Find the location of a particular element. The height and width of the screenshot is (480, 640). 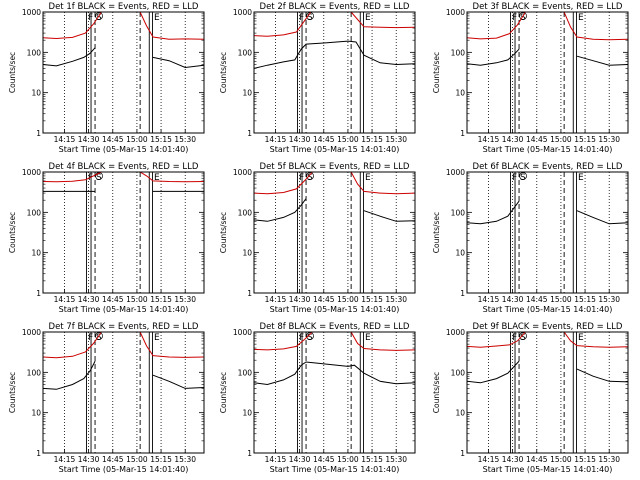

chart-title: Det 5f BLACK = Events, RED = LLD is located at coordinates (335, 167).